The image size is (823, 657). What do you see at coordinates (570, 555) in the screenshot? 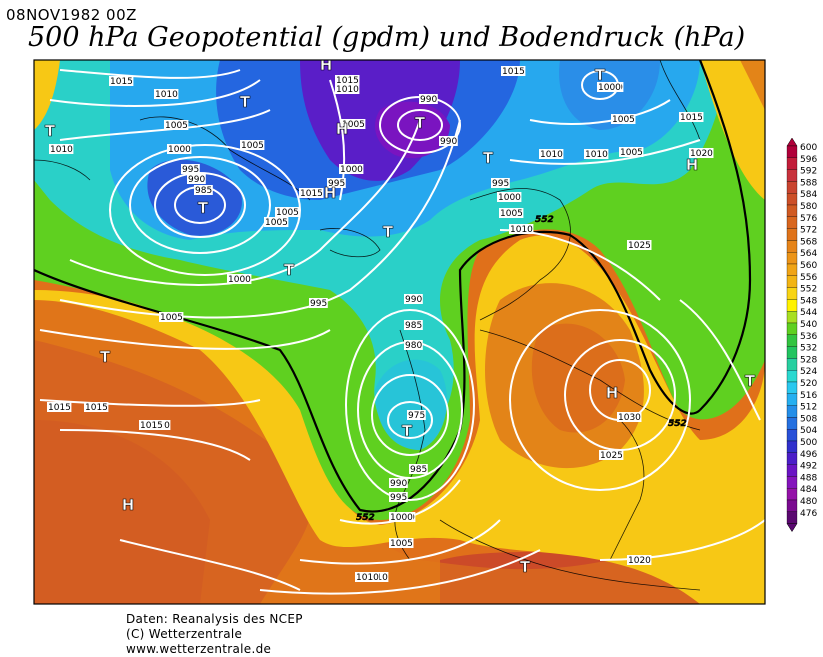
I see `coast-mediterranean` at bounding box center [570, 555].